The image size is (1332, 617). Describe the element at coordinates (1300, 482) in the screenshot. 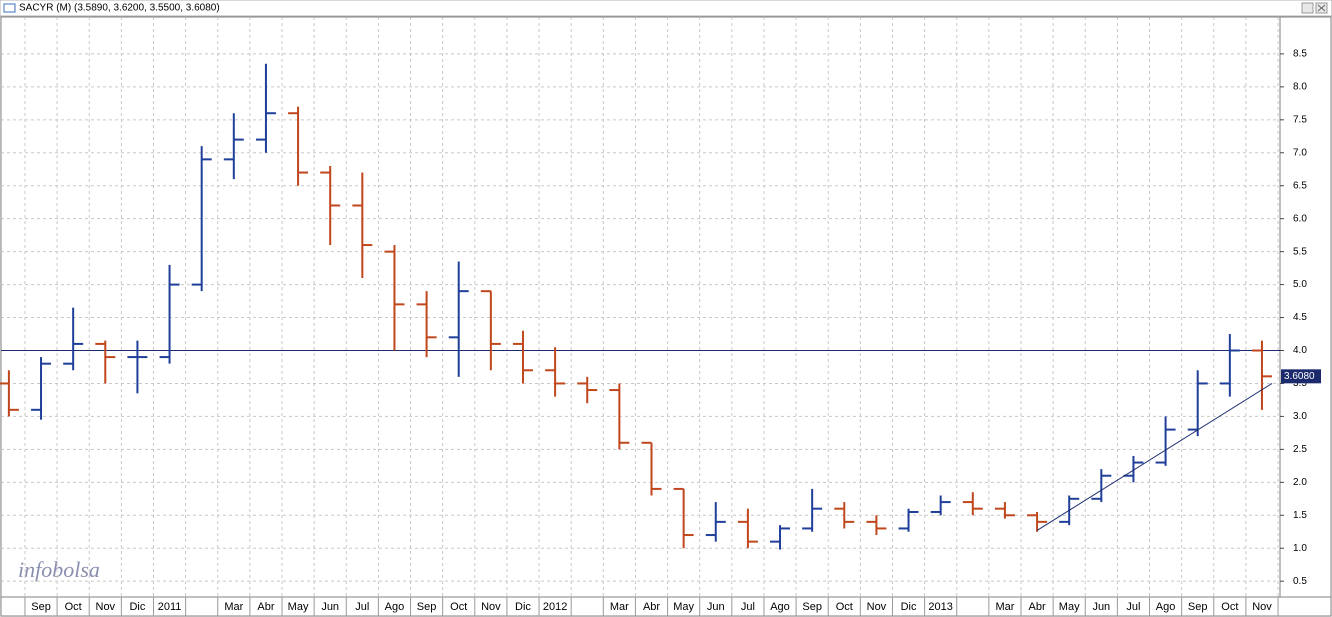

I see `y-tick-label: 2.0` at that location.